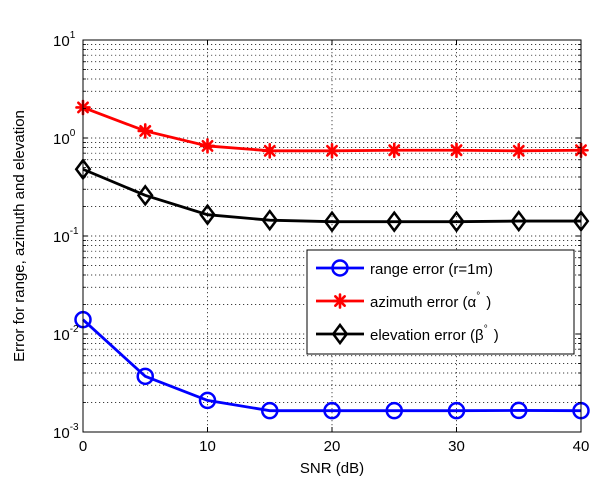 The height and width of the screenshot is (482, 601). What do you see at coordinates (431, 269) in the screenshot?
I see `legend-label: range error (r=1m)` at bounding box center [431, 269].